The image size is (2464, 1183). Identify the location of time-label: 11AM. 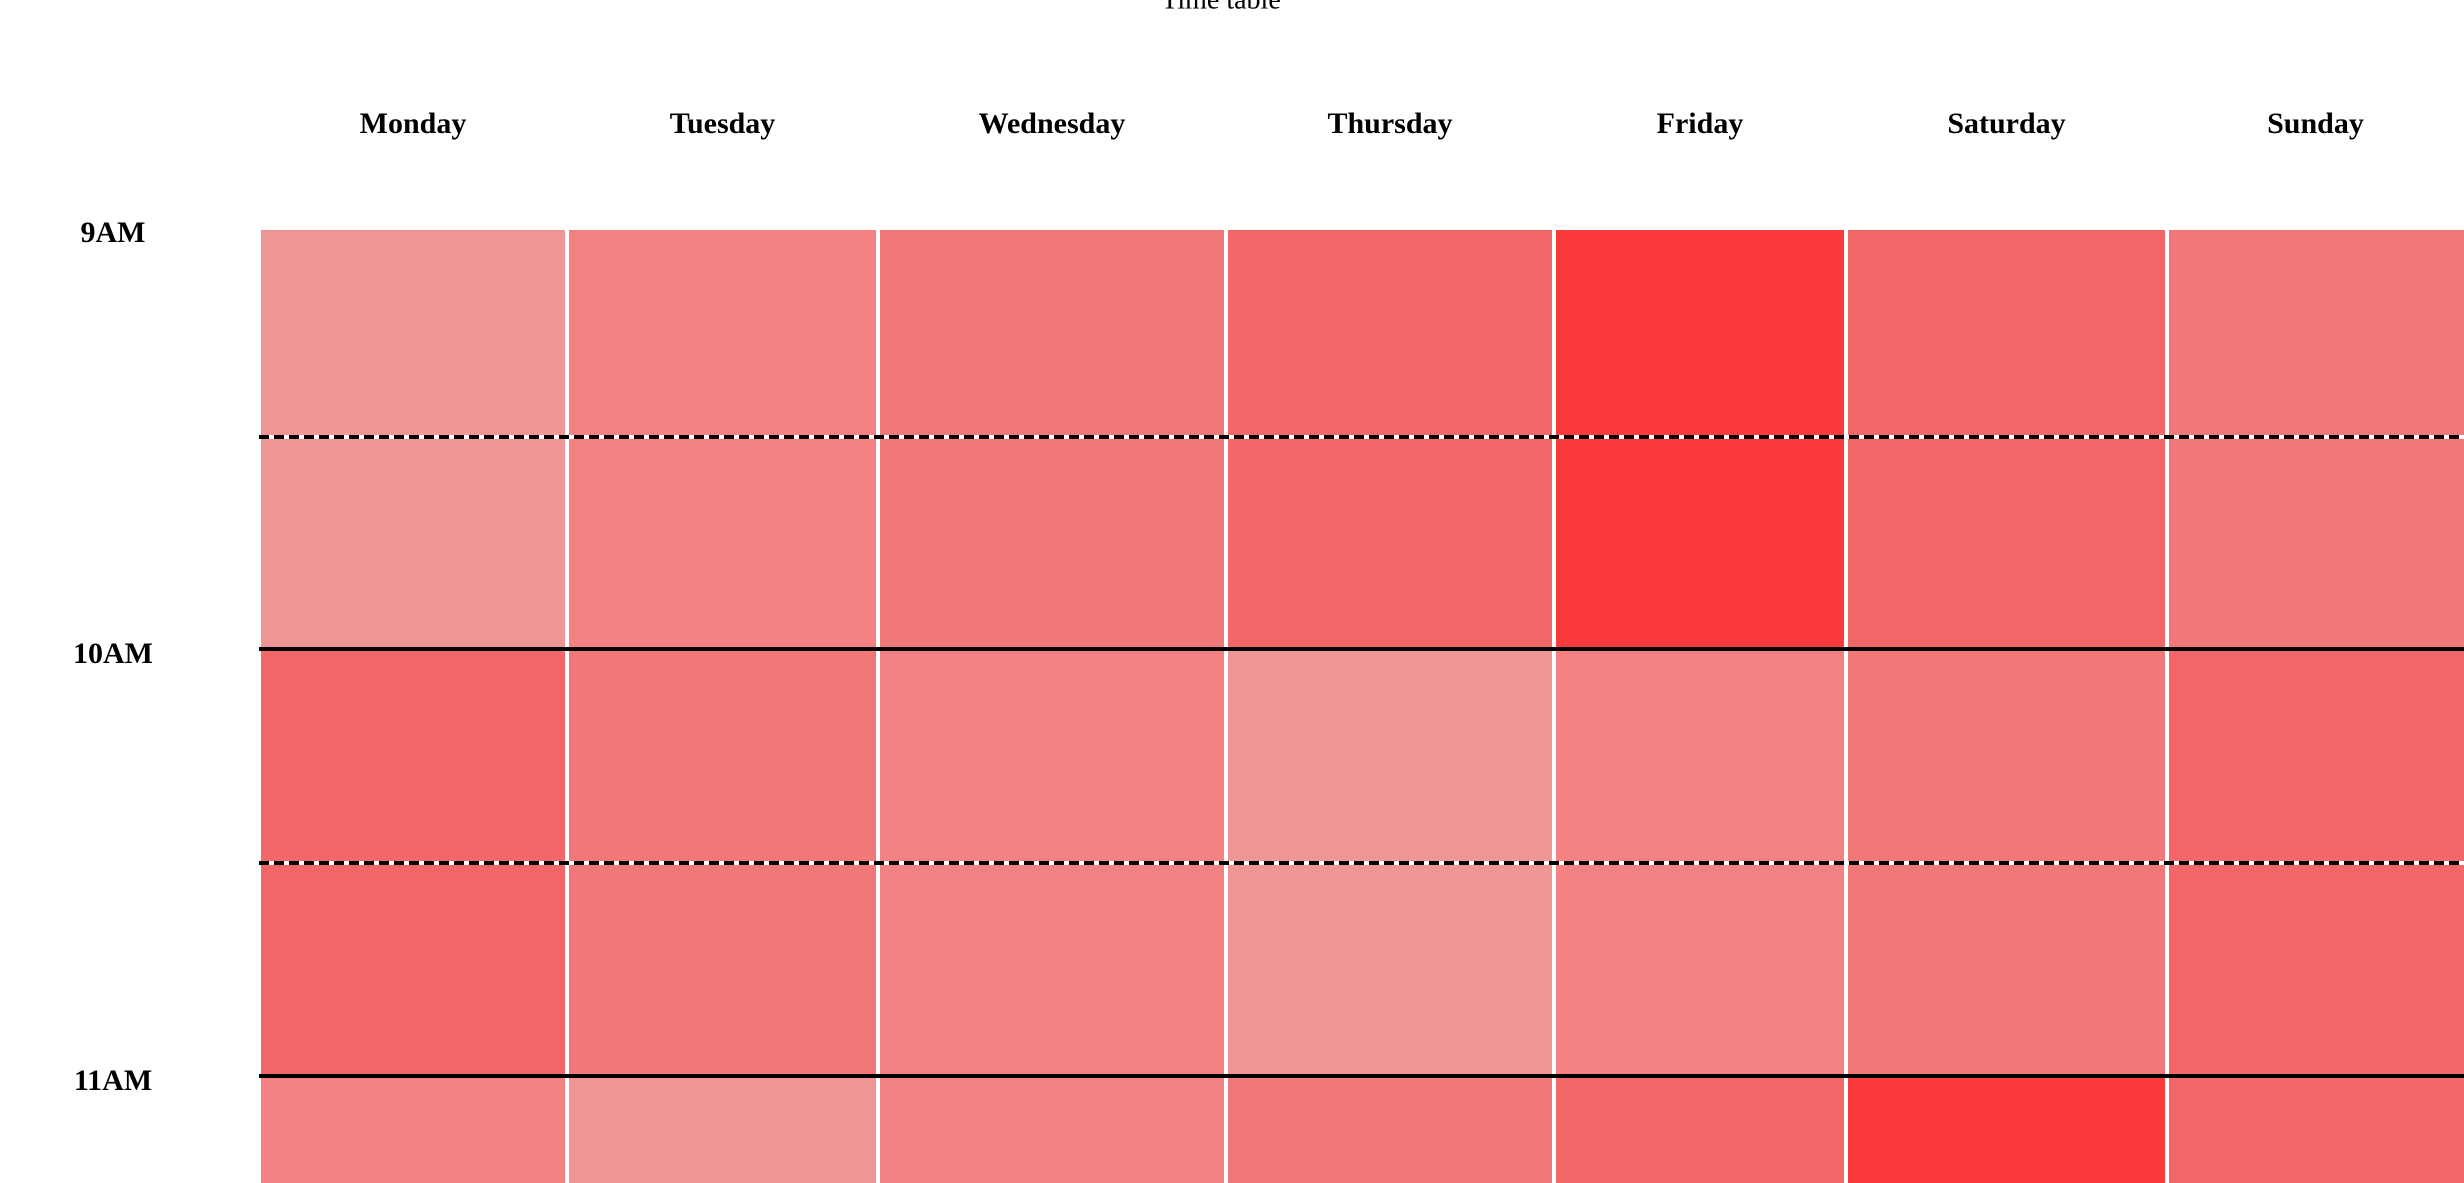
(113, 1080).